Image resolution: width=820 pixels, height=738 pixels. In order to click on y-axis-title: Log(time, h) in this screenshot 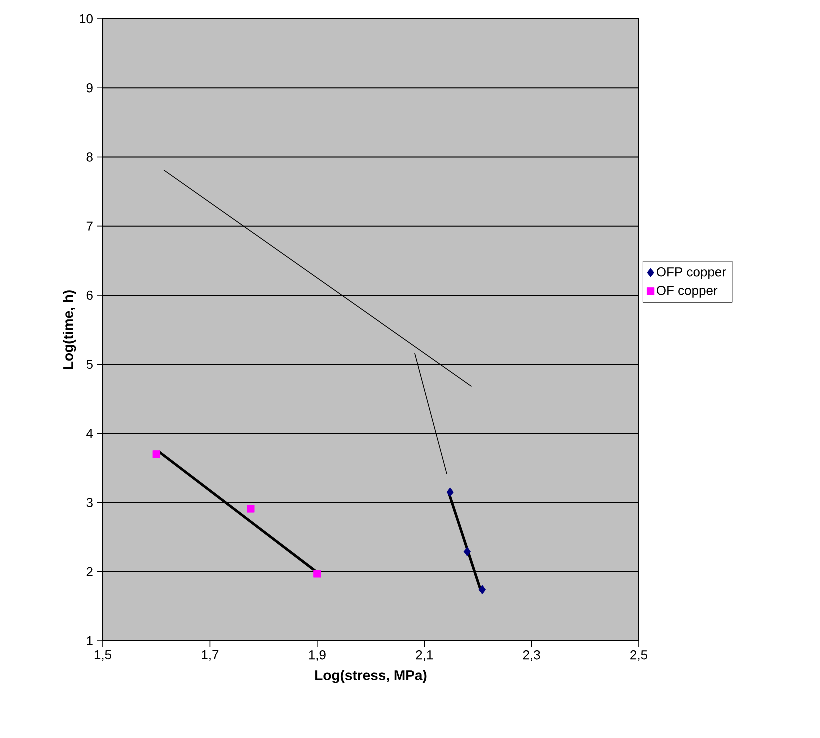, I will do `click(69, 330)`.